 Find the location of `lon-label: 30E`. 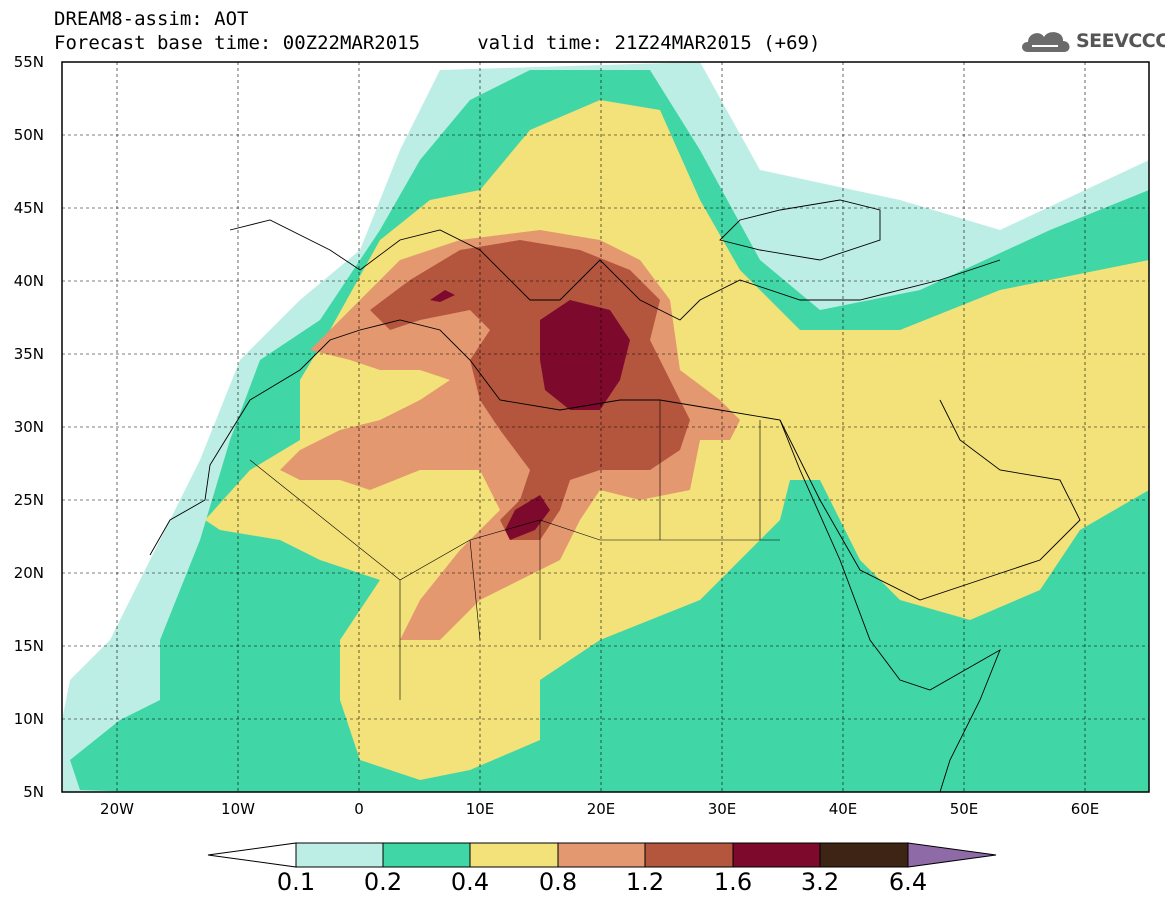

lon-label: 30E is located at coordinates (722, 809).